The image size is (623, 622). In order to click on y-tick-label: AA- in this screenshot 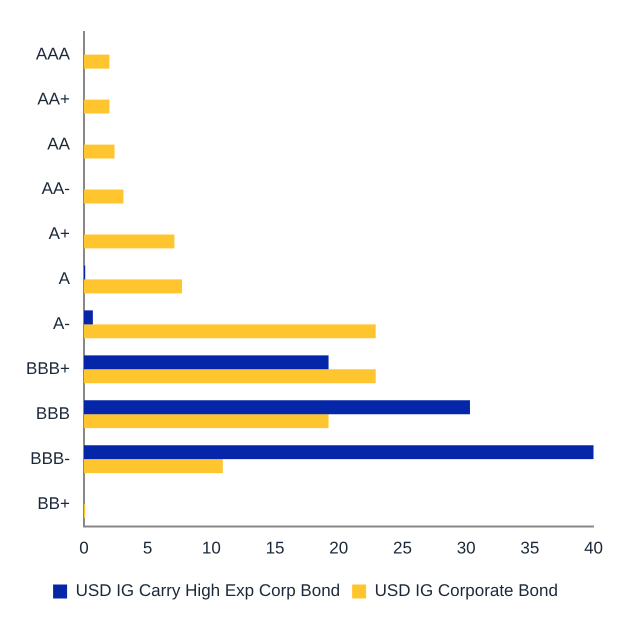, I will do `click(56, 188)`.